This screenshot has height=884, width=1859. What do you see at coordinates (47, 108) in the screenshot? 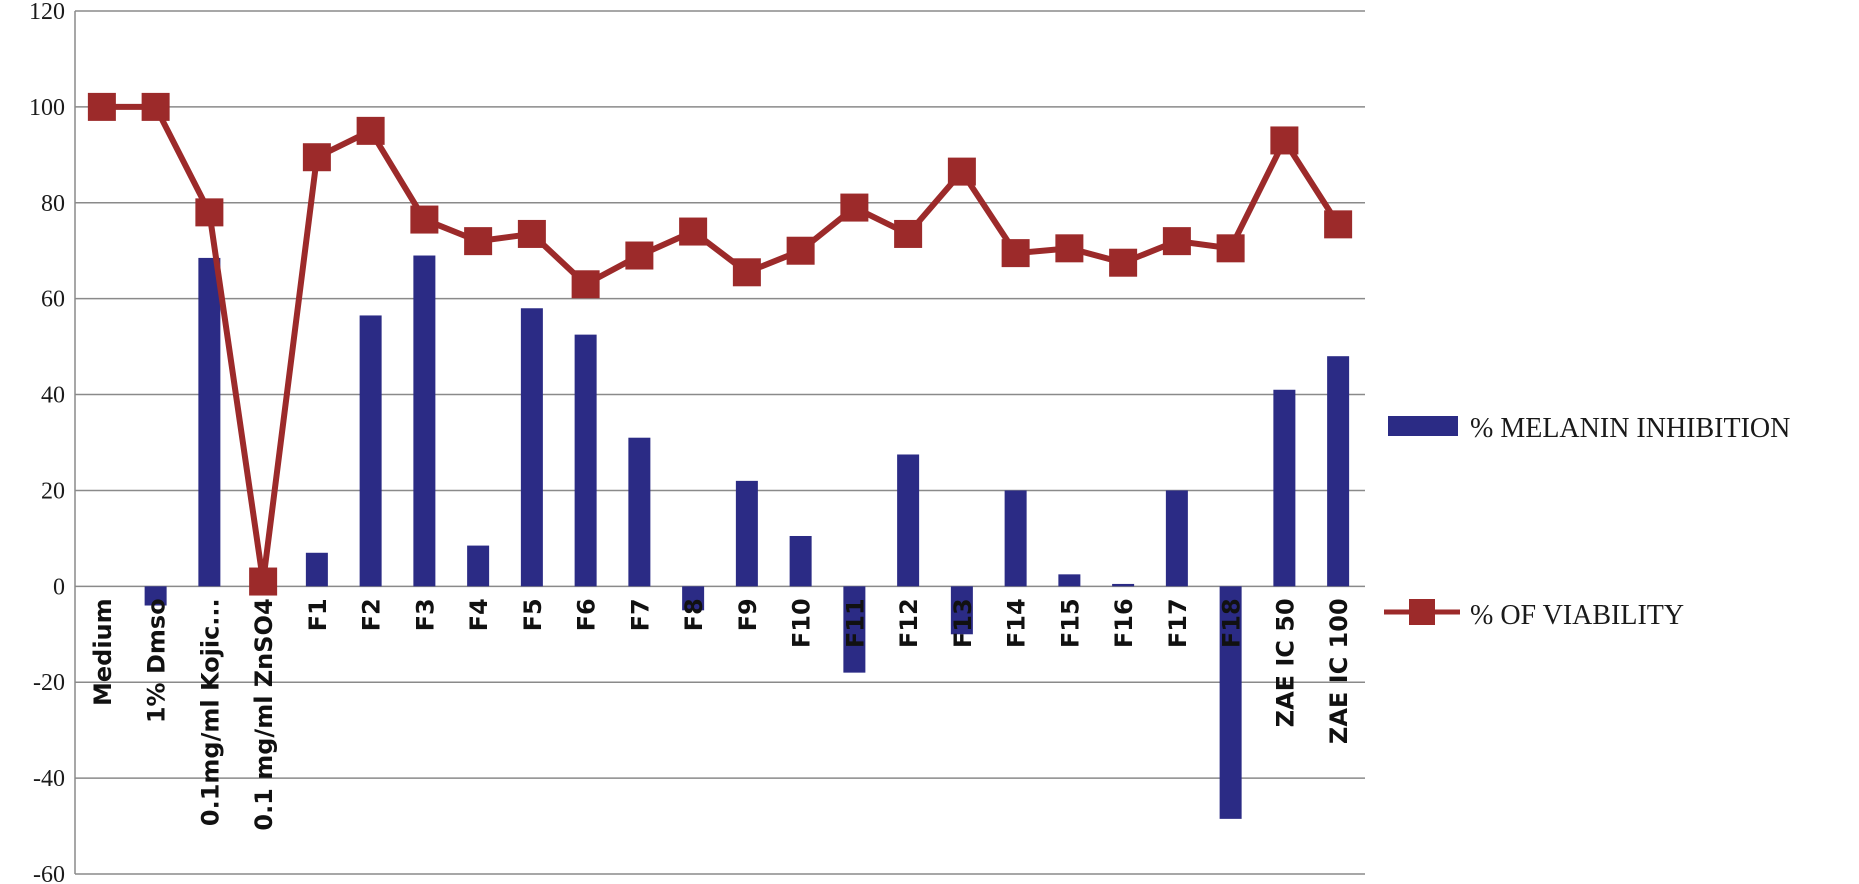
I see `y-tick-label: 100` at bounding box center [47, 108].